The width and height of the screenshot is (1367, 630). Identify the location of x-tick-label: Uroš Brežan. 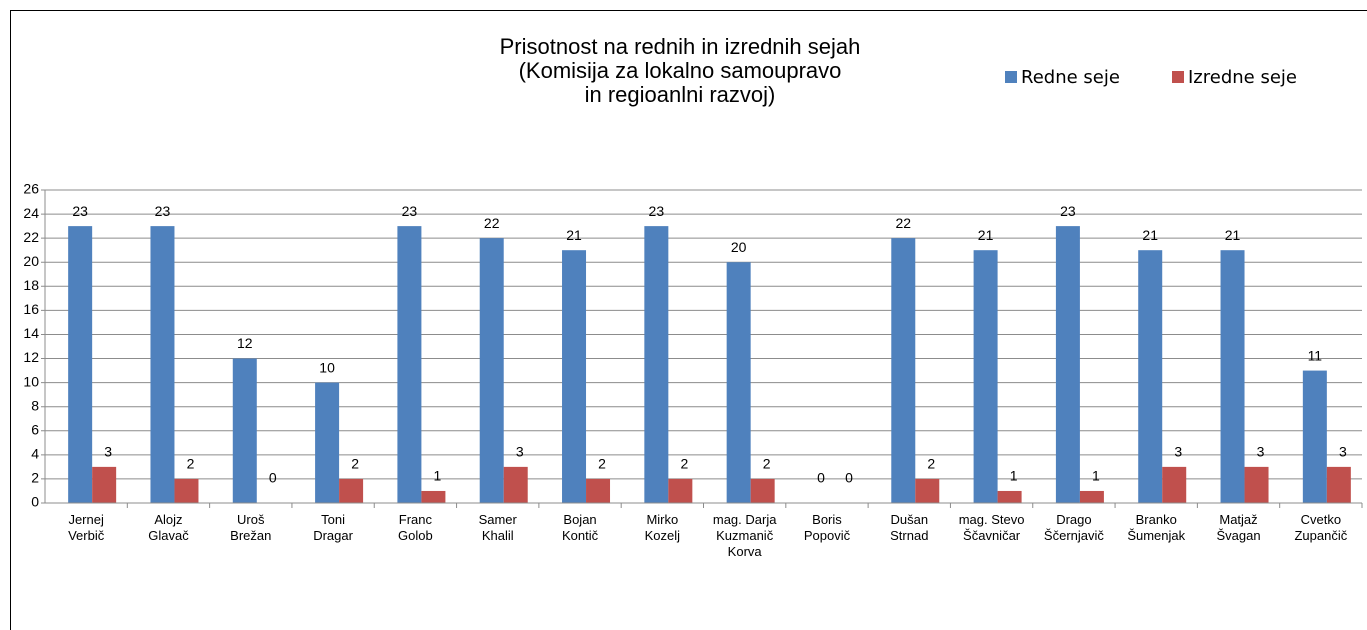
(250, 527).